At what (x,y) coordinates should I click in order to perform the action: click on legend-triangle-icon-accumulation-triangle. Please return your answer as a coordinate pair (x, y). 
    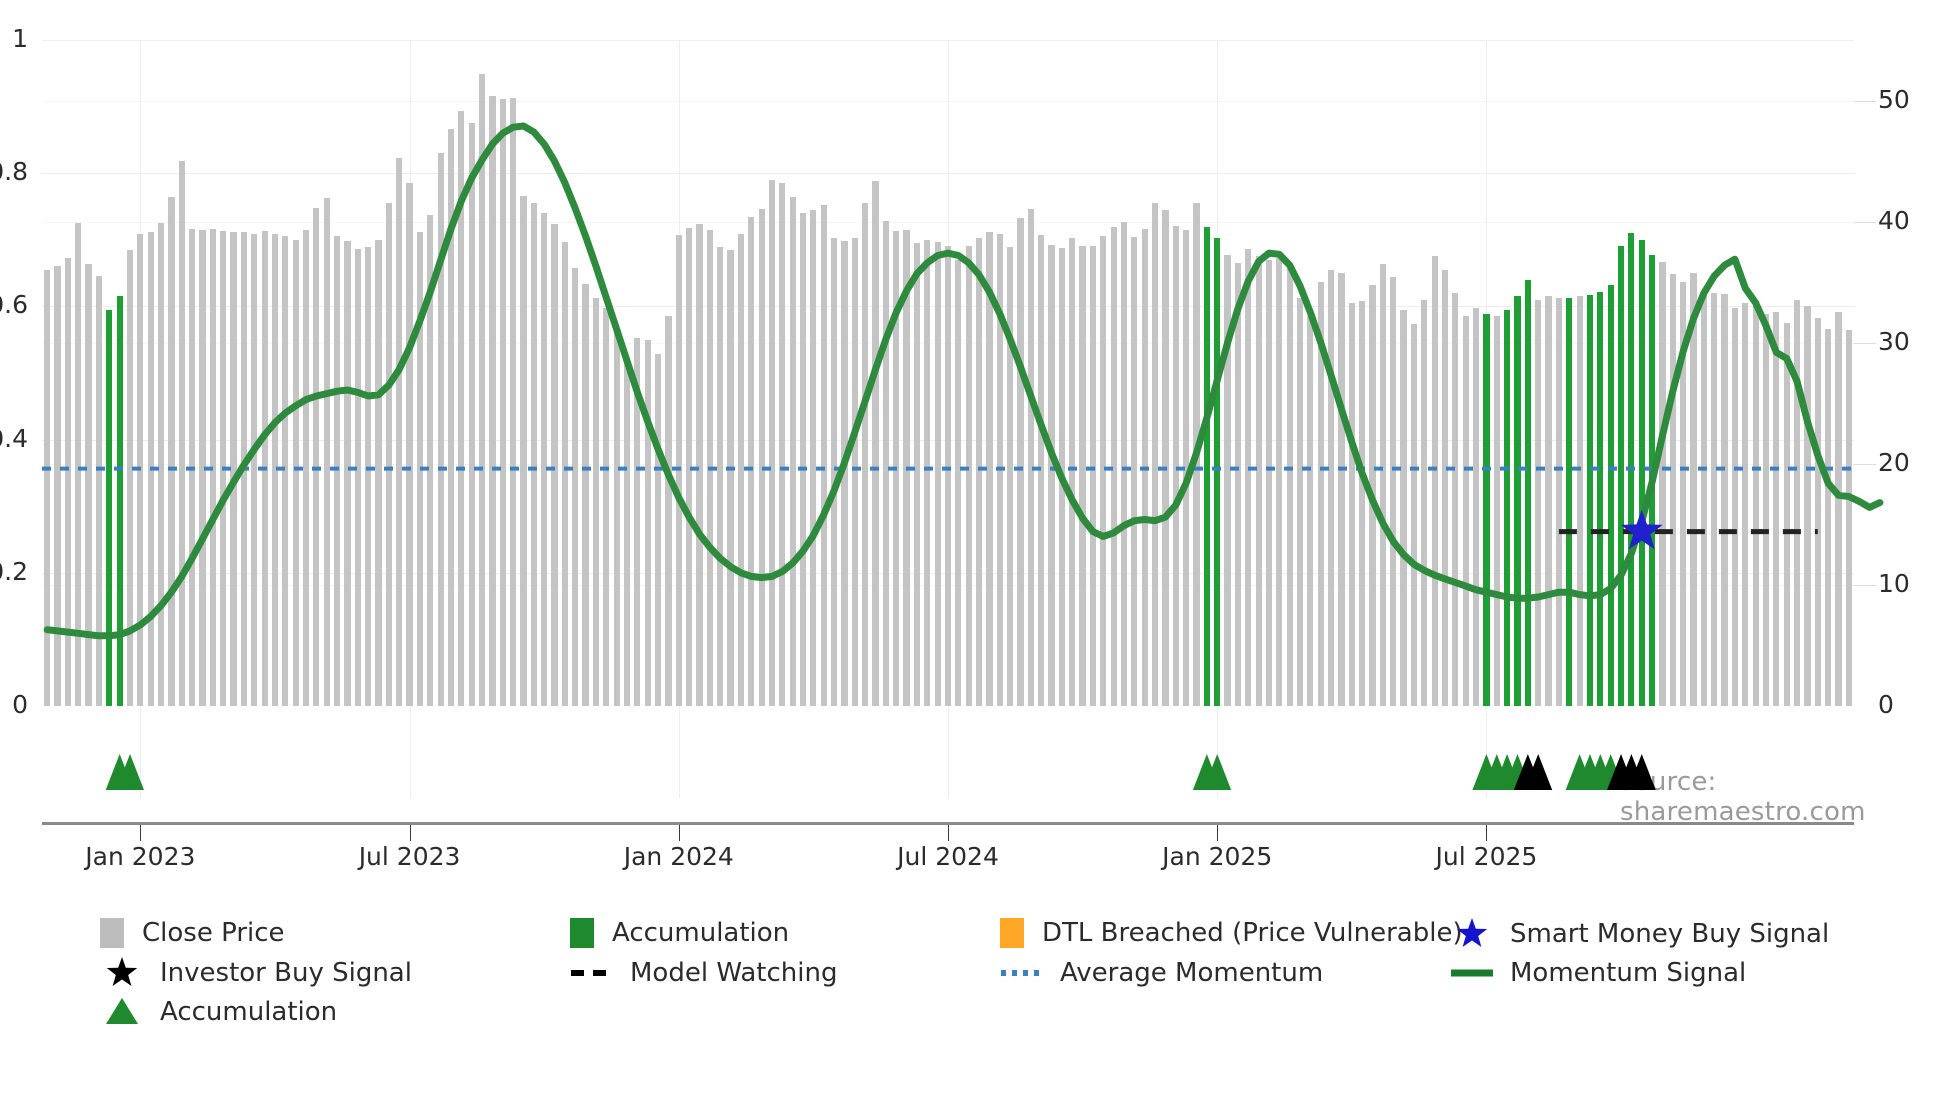
    Looking at the image, I should click on (122, 1012).